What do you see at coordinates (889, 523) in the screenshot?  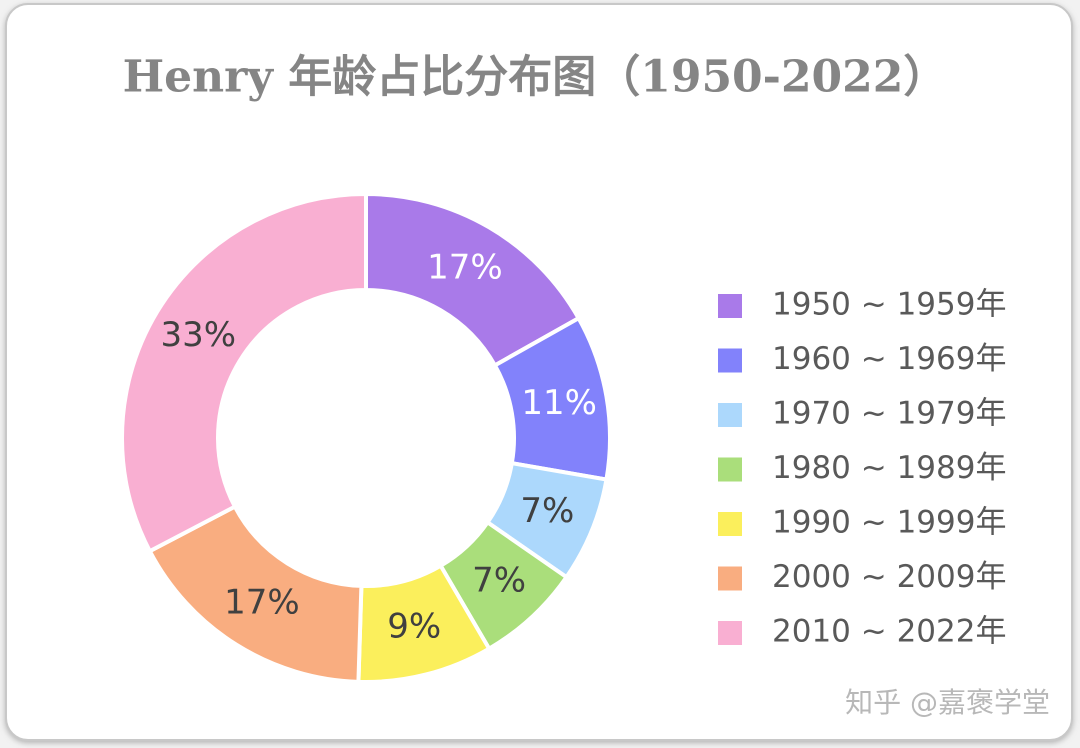 I see `legend-label: 1990 ~ 1999年` at bounding box center [889, 523].